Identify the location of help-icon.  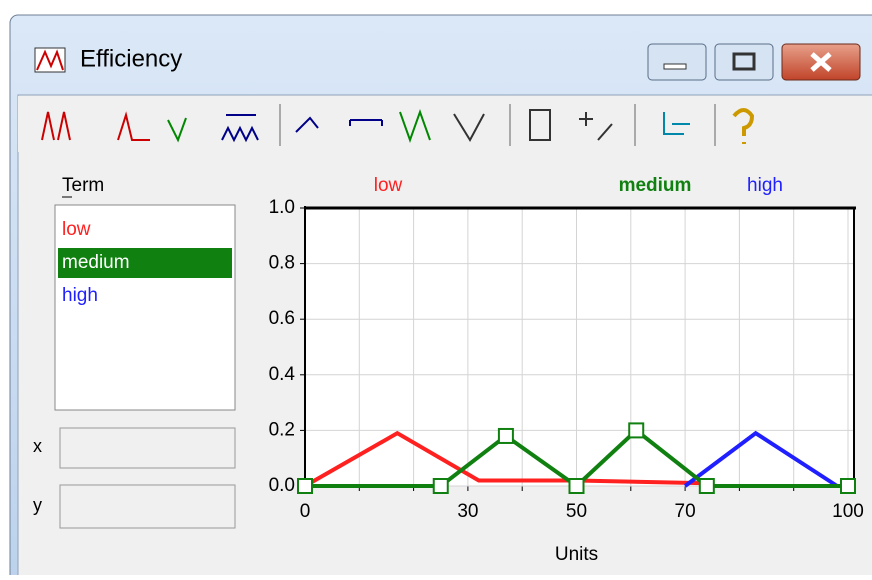
(743, 126).